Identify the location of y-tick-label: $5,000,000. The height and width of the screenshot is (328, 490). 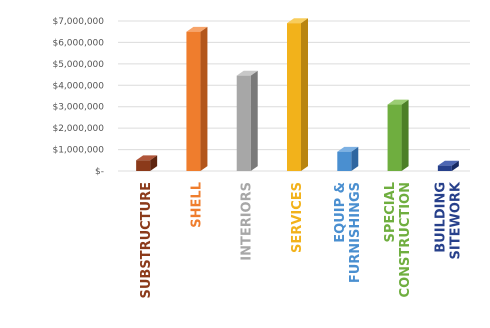
(78, 65).